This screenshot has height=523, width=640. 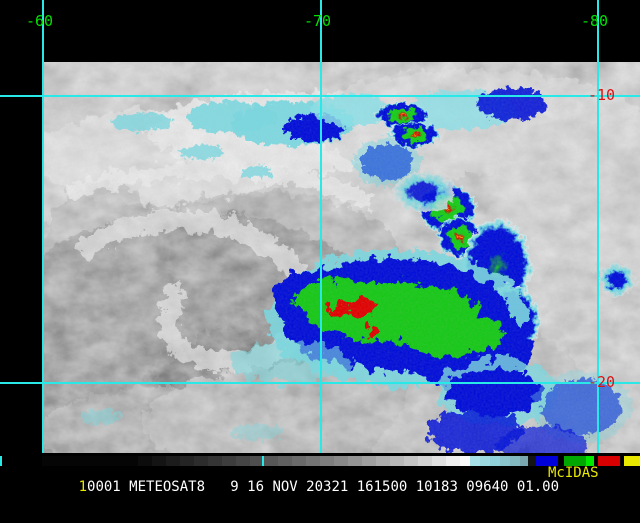 What do you see at coordinates (573, 473) in the screenshot?
I see `mcidas-branding: McIDAS` at bounding box center [573, 473].